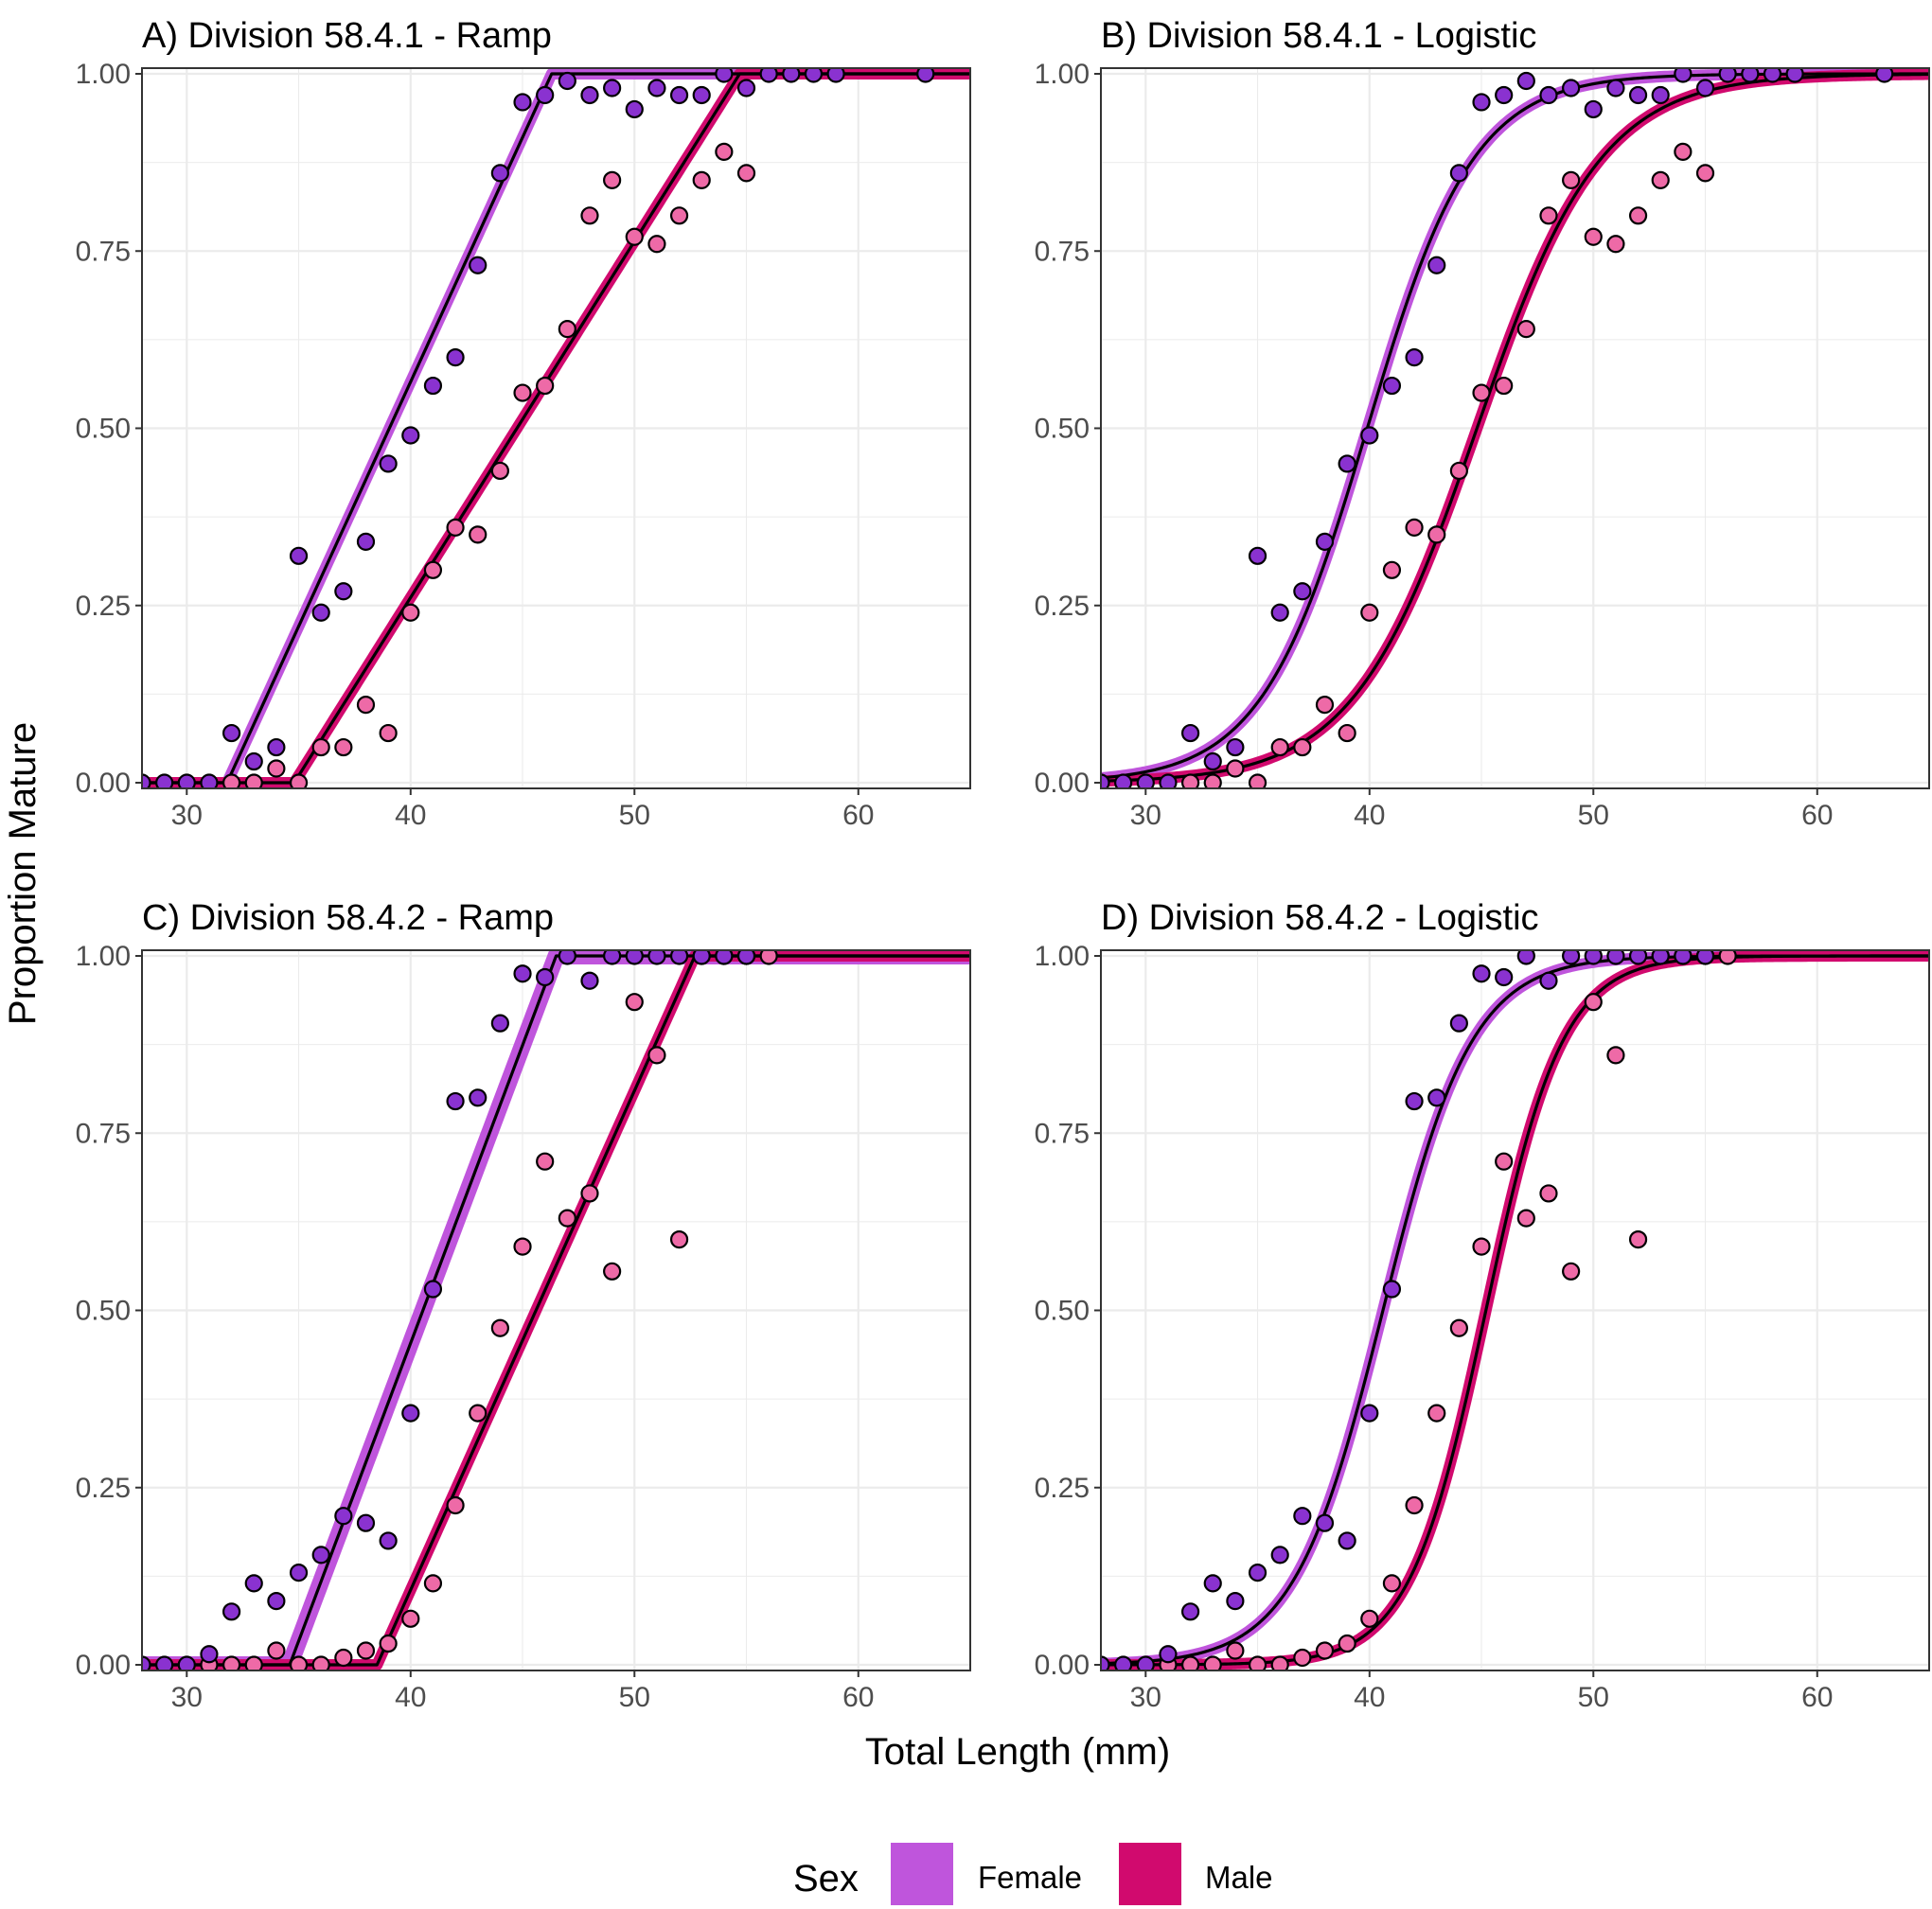 This screenshot has width=1932, height=1909. What do you see at coordinates (23, 873) in the screenshot?
I see `y-axis-title: Proportion Mature` at bounding box center [23, 873].